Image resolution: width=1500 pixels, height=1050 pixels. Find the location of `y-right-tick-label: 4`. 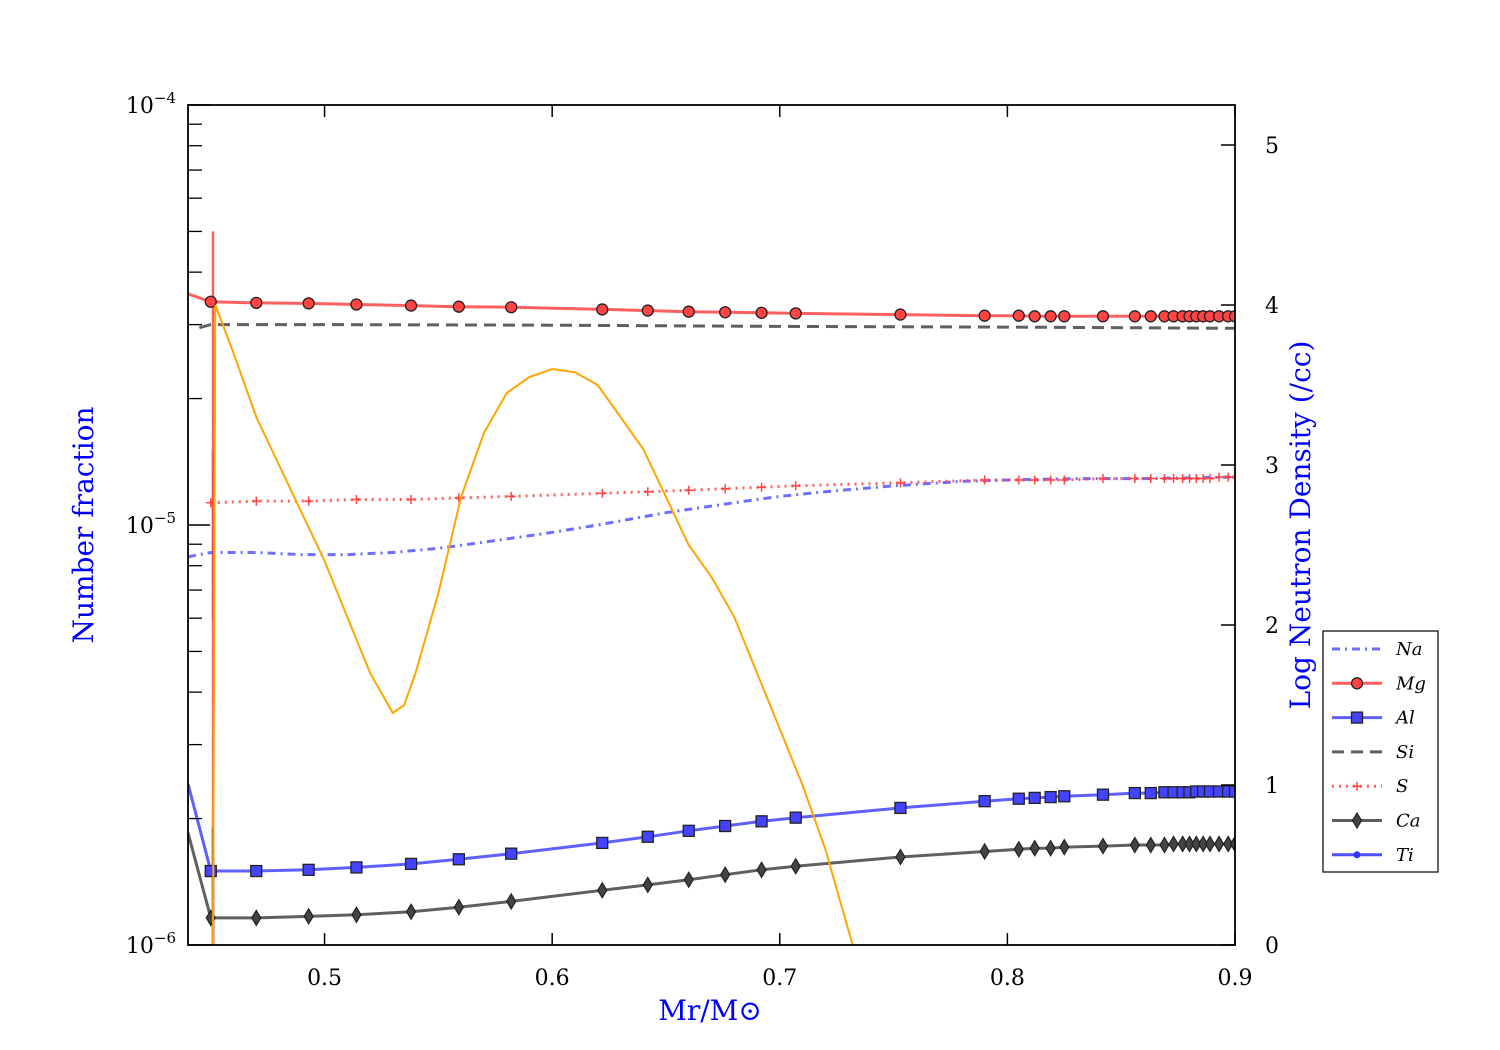

y-right-tick-label: 4 is located at coordinates (1272, 306).